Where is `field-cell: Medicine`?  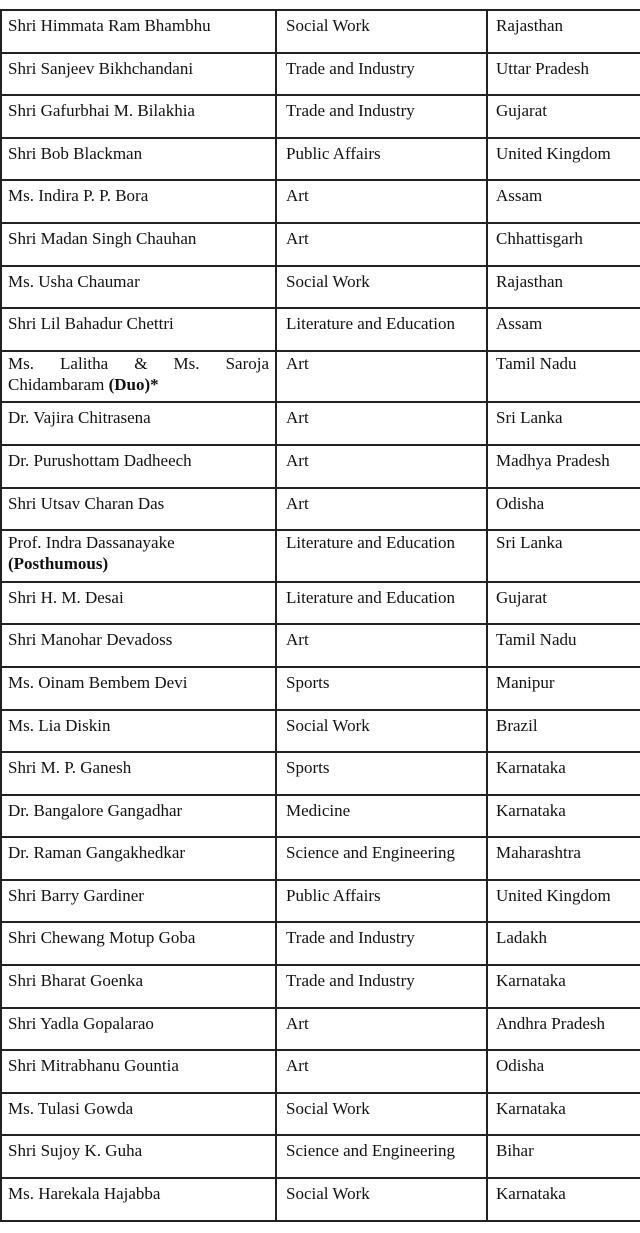
field-cell: Medicine is located at coordinates (381, 816).